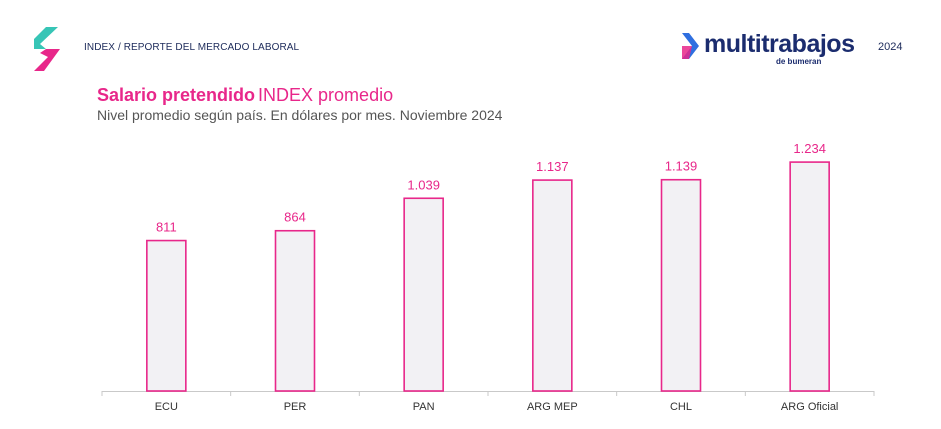  I want to click on brand-name: multitrabajos, so click(779, 44).